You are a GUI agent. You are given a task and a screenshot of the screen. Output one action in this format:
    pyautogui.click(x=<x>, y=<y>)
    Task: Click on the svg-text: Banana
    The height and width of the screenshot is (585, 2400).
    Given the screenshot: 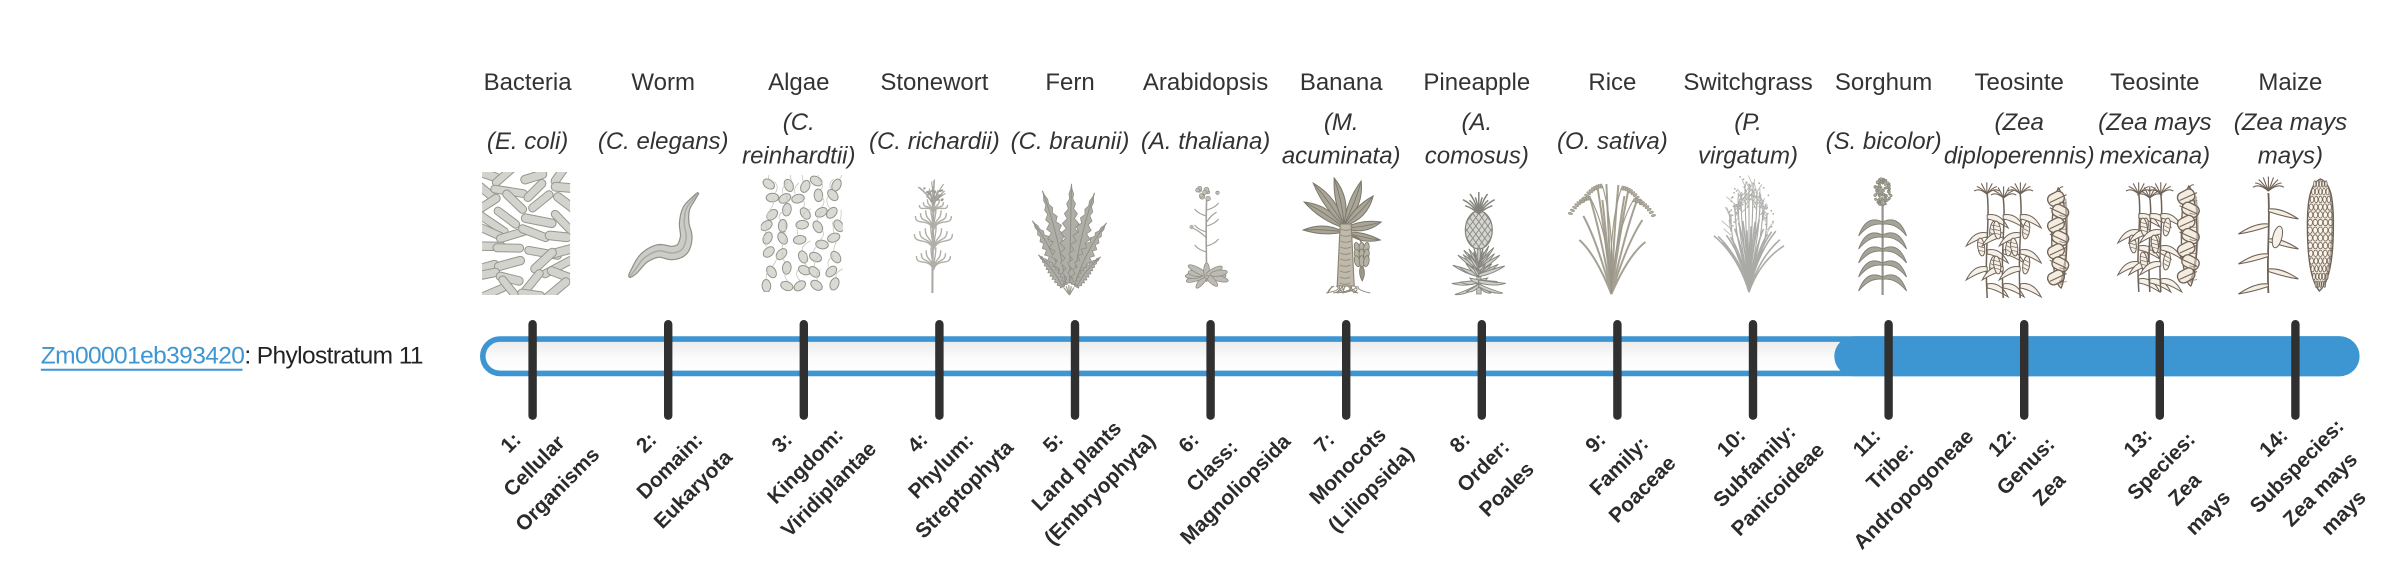 What is the action you would take?
    pyautogui.click(x=1341, y=82)
    